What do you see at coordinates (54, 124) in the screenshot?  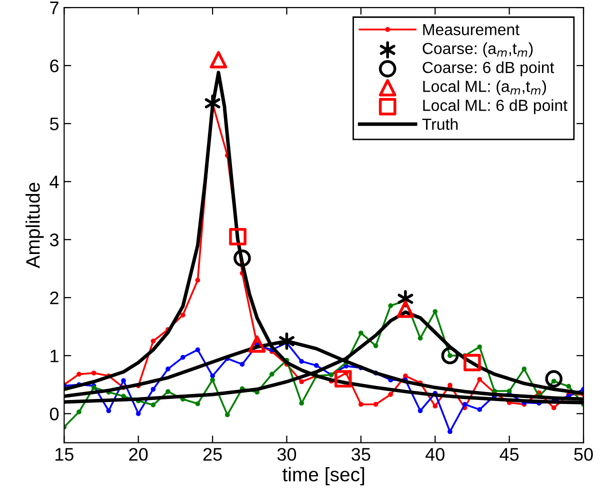 I see `y-tick-label: 5` at bounding box center [54, 124].